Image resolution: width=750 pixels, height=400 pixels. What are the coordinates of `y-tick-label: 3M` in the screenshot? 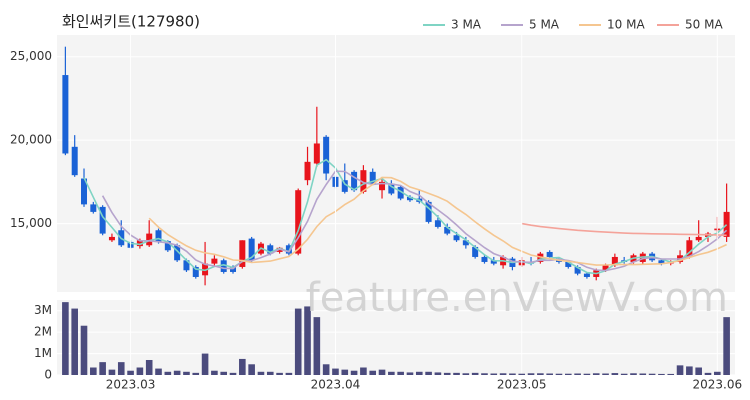 It's located at (43, 310).